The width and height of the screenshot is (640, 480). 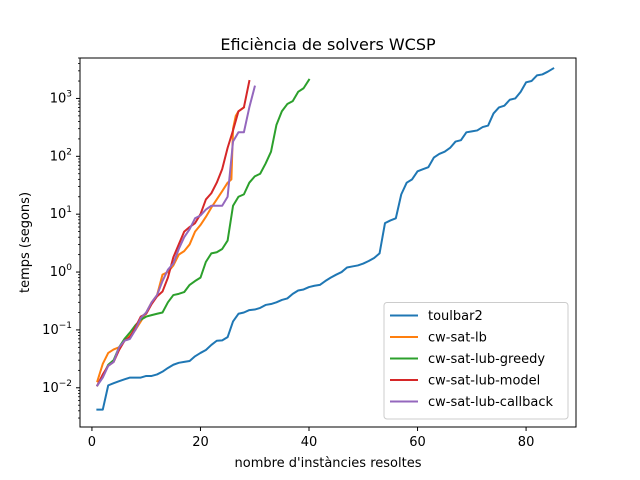 I want to click on x-axis: 0 20 40 60 80, so click(x=311, y=438).